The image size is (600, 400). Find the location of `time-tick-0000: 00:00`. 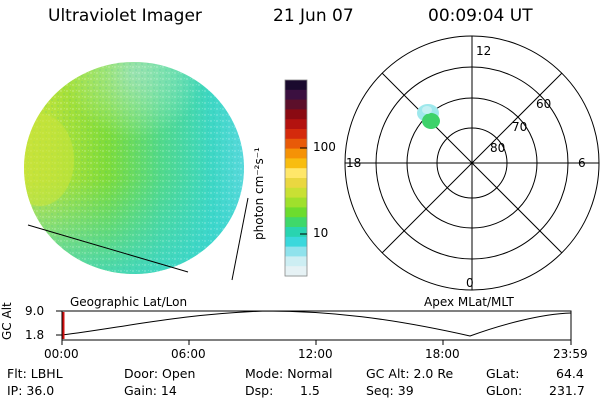

time-tick-0000: 00:00 is located at coordinates (61, 354).